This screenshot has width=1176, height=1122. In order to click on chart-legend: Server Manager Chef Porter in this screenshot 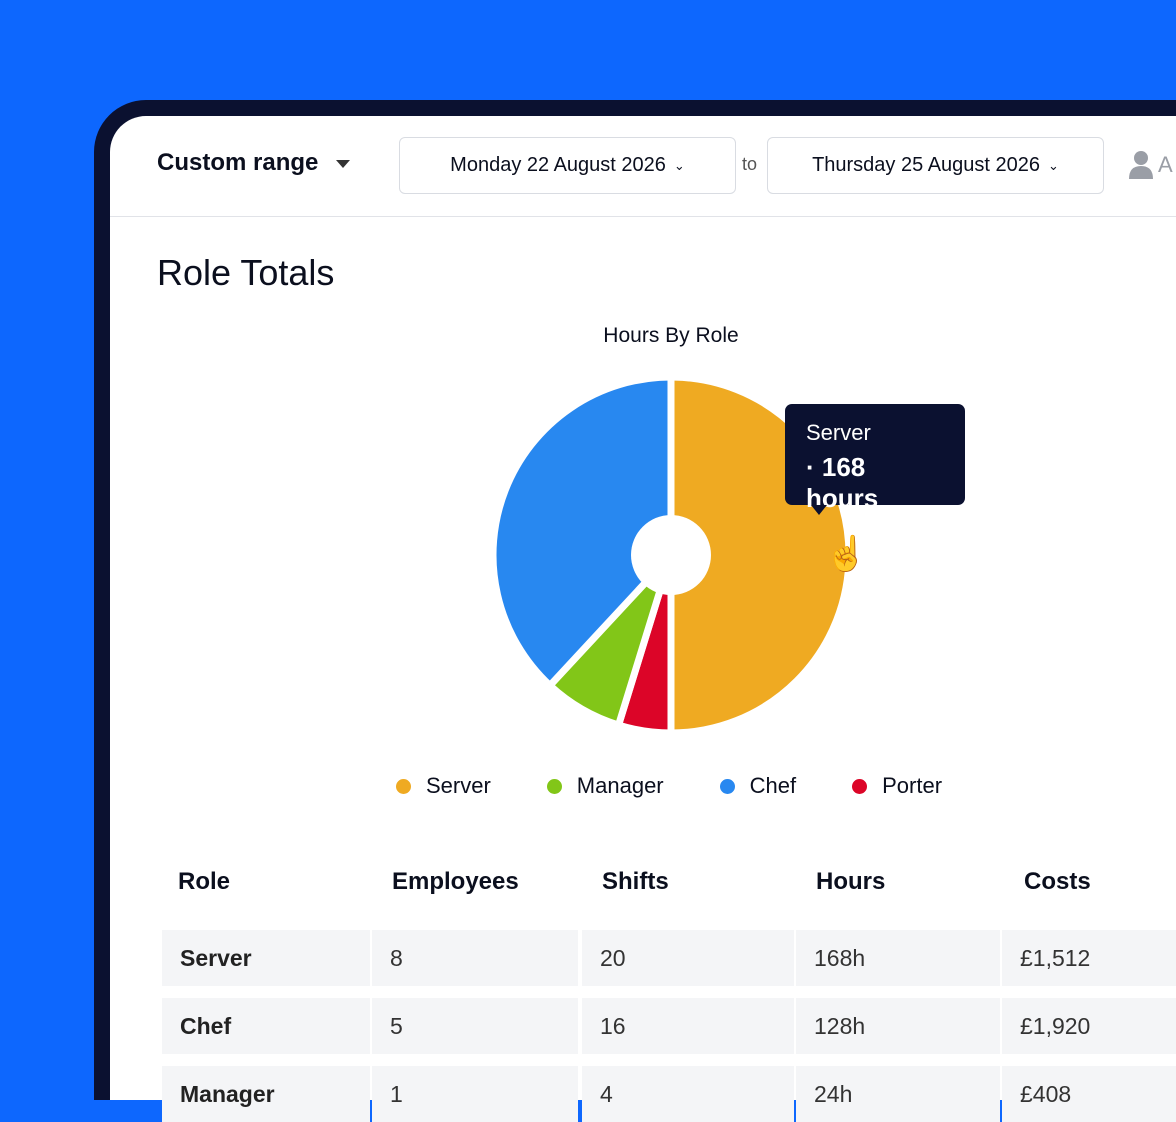, I will do `click(669, 786)`.